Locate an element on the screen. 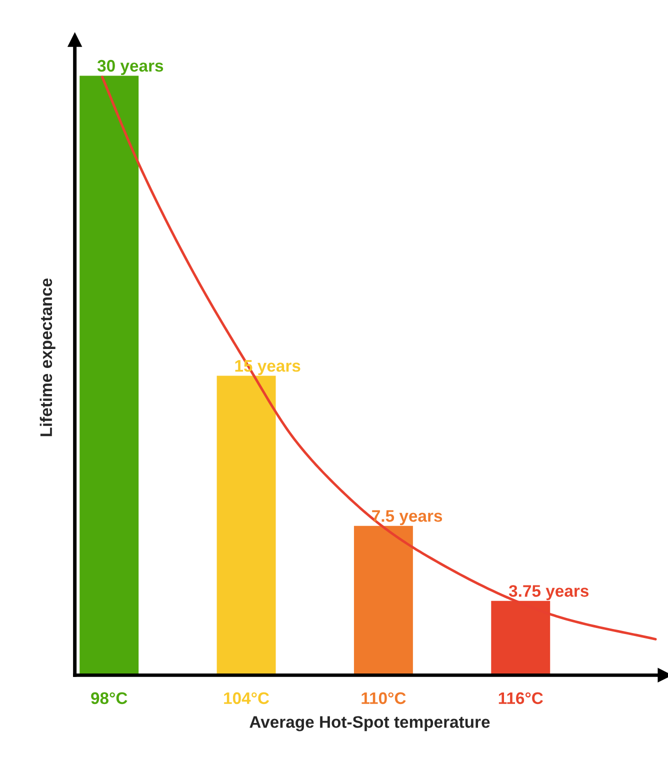 This screenshot has width=668, height=769. x-axis-title: Average Hot-Spot temperature is located at coordinates (370, 724).